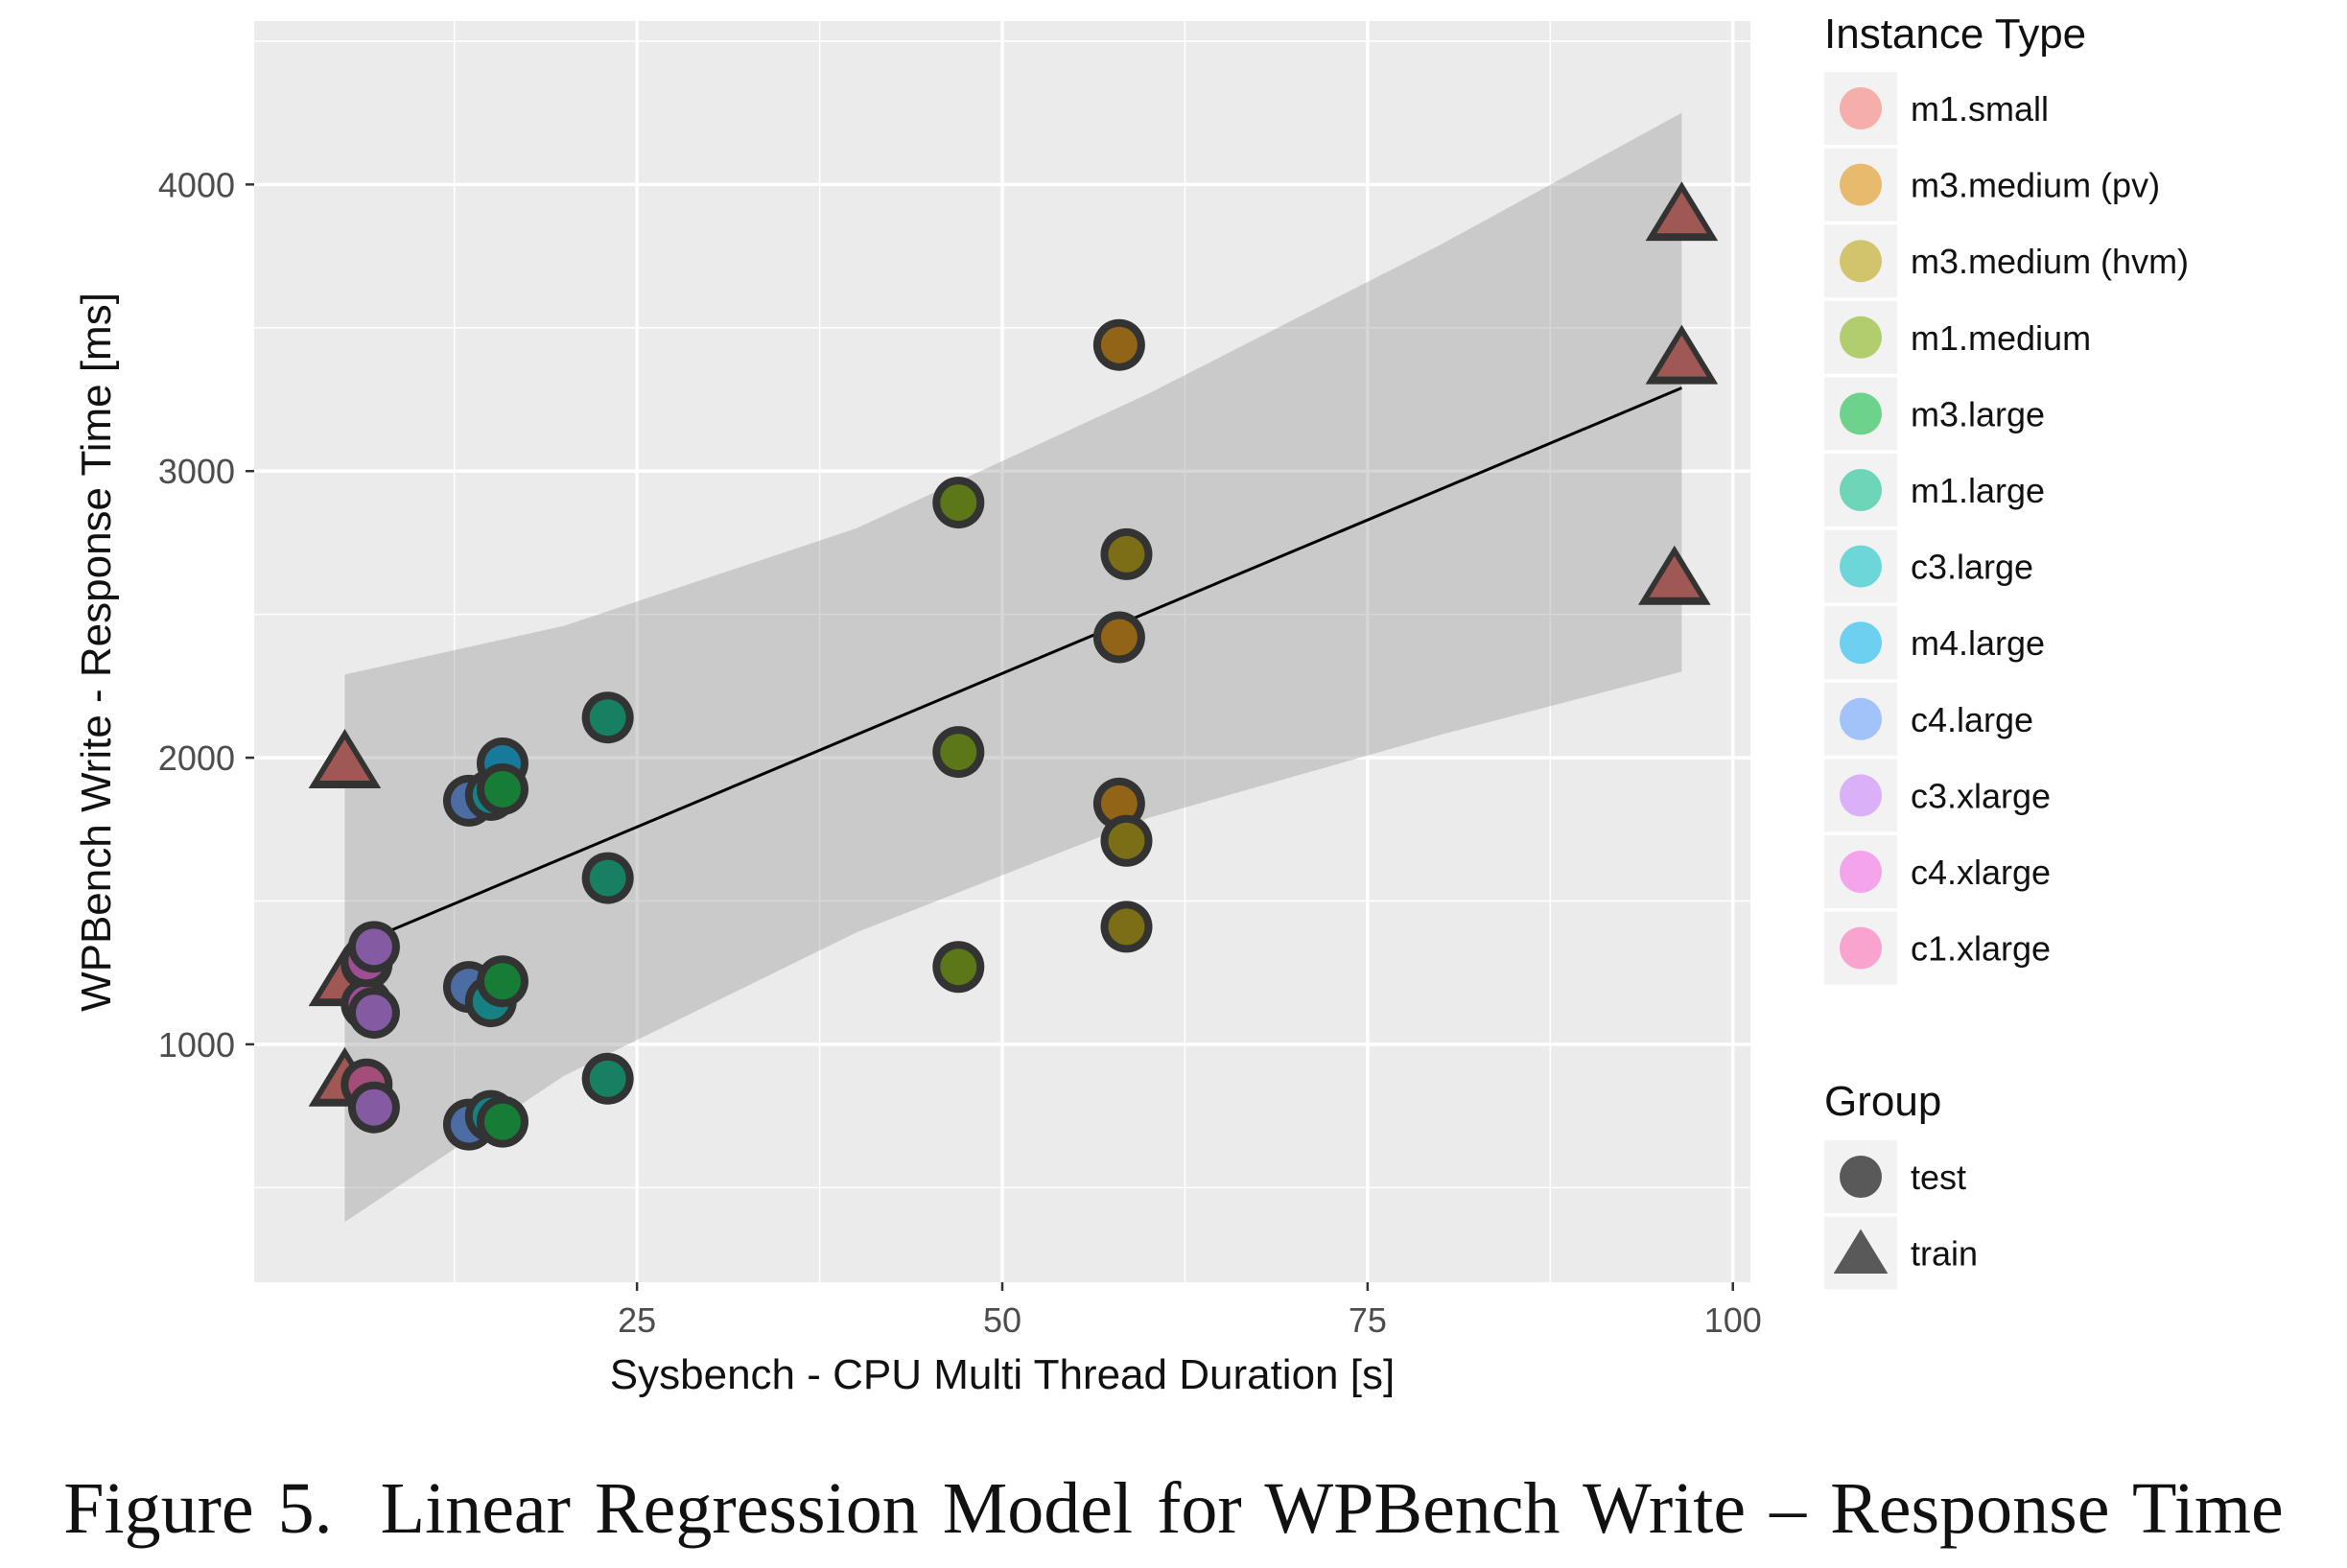 The width and height of the screenshot is (2347, 1568). Describe the element at coordinates (196, 184) in the screenshot. I see `y-tick-label: 4000` at that location.